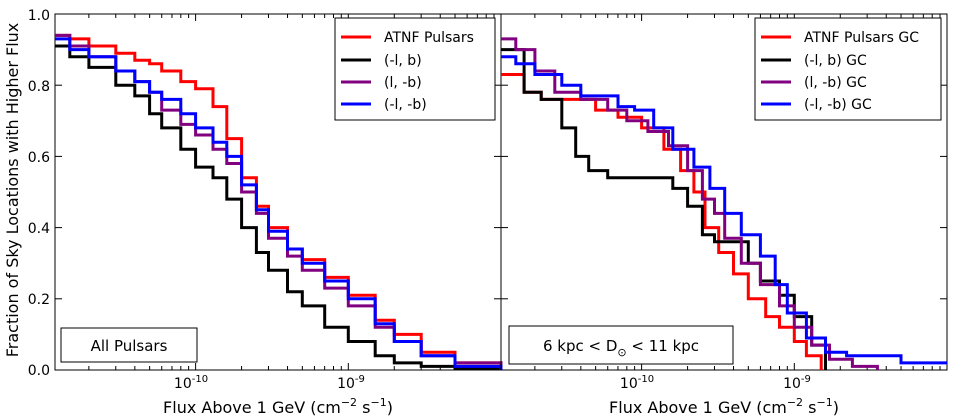 The image size is (958, 419). I want to click on legend-entry: (-l, b), so click(403, 61).